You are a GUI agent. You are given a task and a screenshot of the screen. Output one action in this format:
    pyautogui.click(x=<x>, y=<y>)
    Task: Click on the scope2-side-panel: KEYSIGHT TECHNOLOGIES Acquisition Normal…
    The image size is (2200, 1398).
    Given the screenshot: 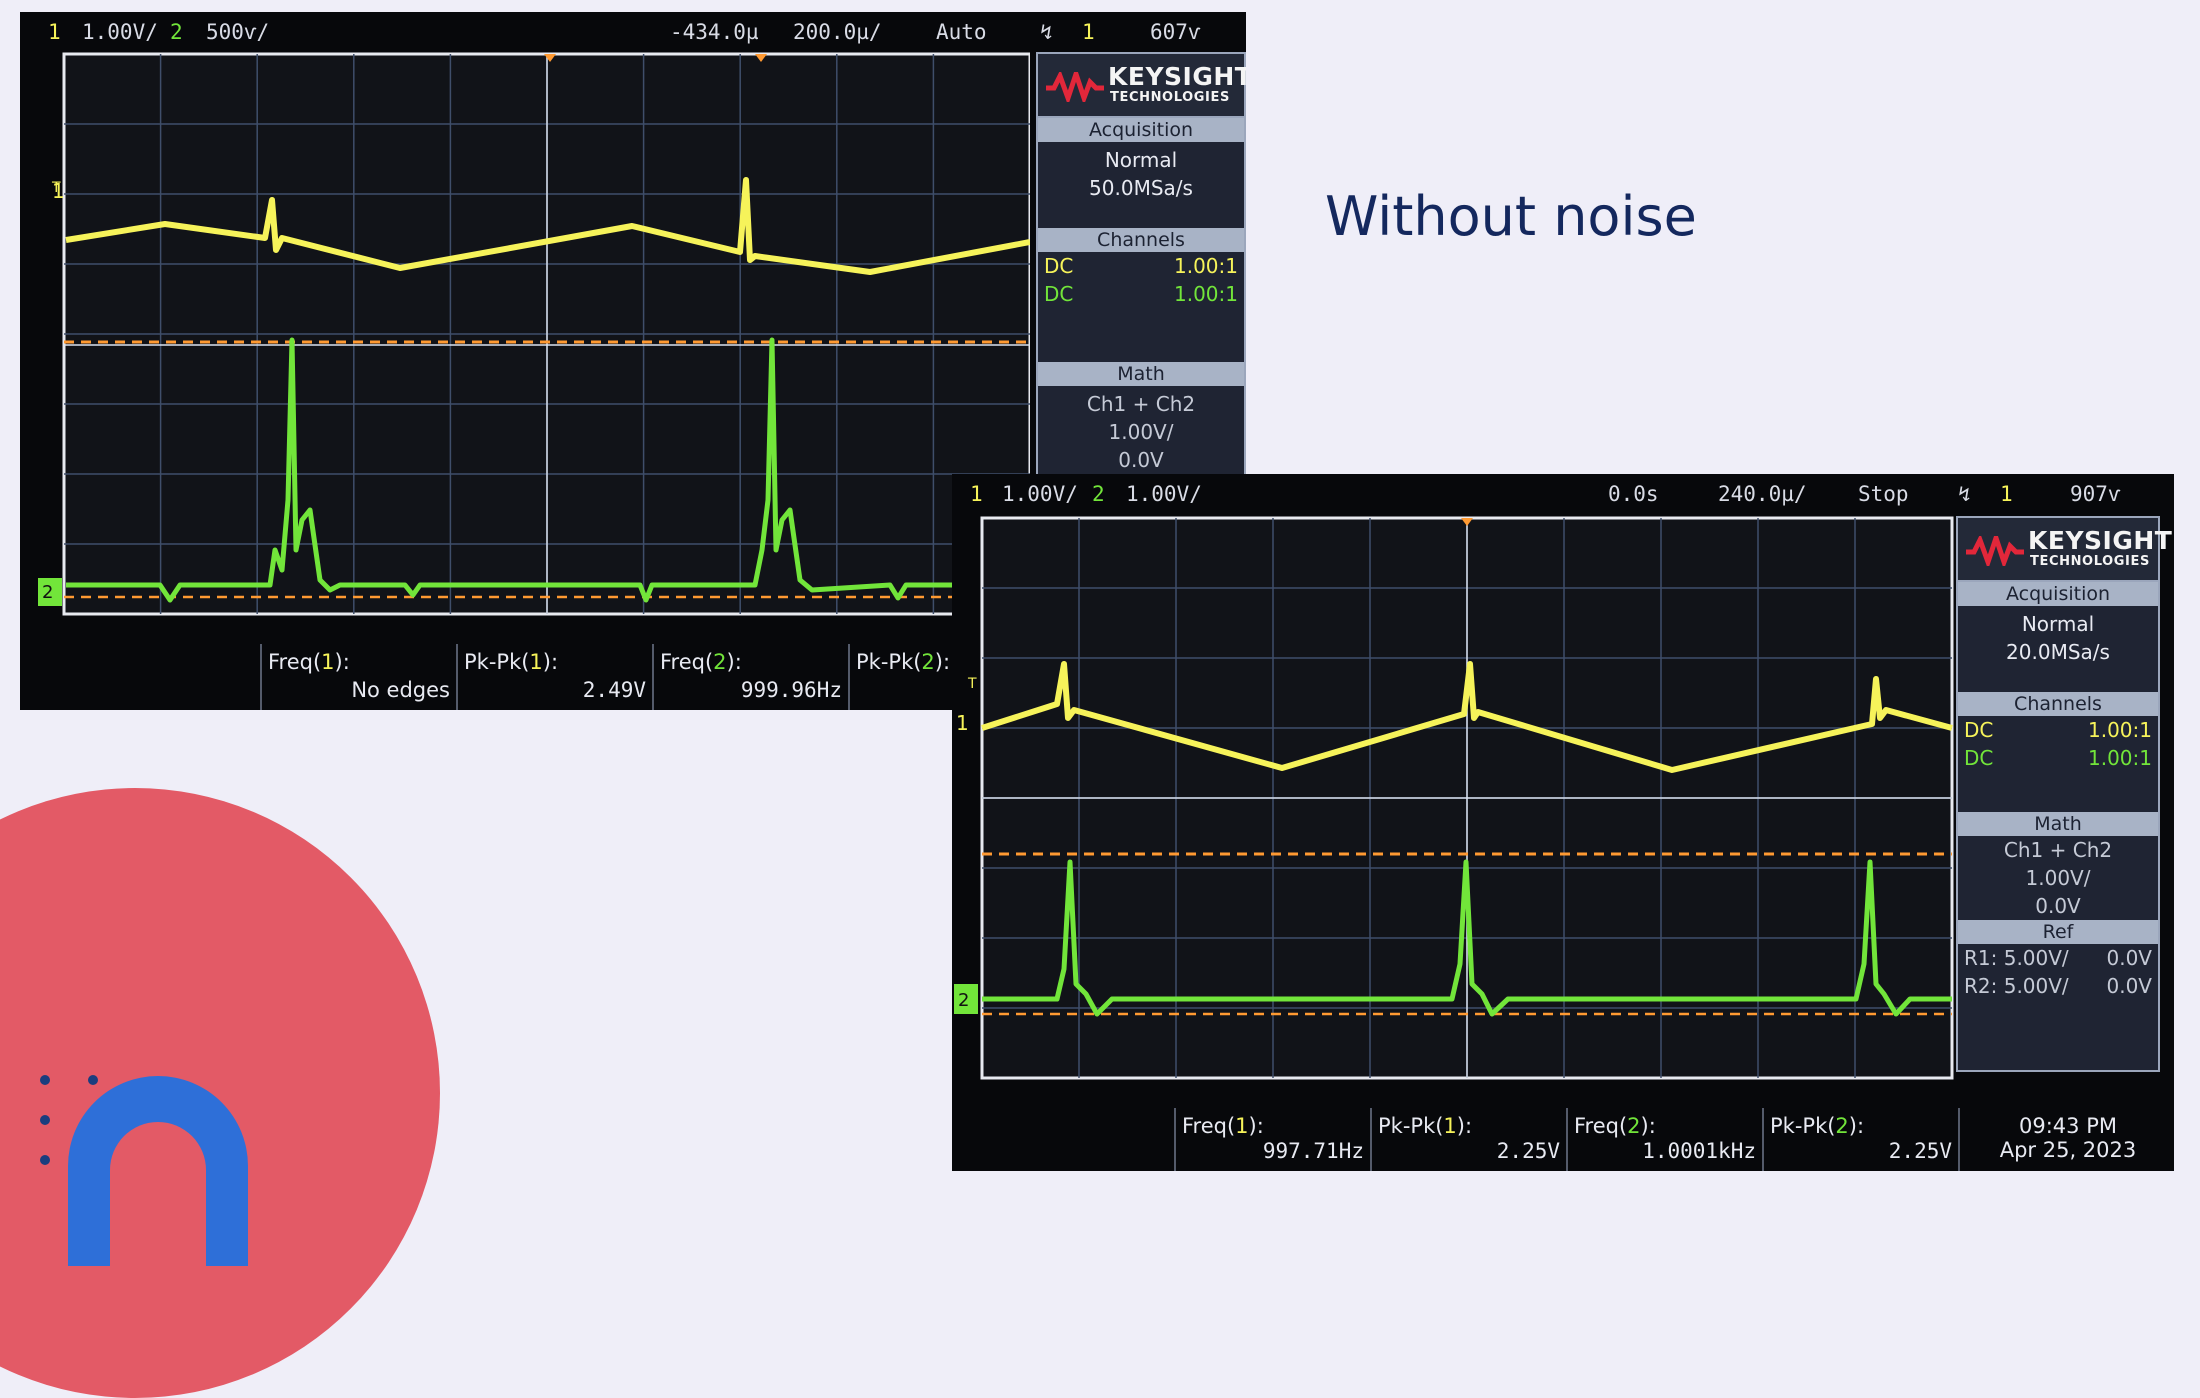 What is the action you would take?
    pyautogui.click(x=2064, y=794)
    